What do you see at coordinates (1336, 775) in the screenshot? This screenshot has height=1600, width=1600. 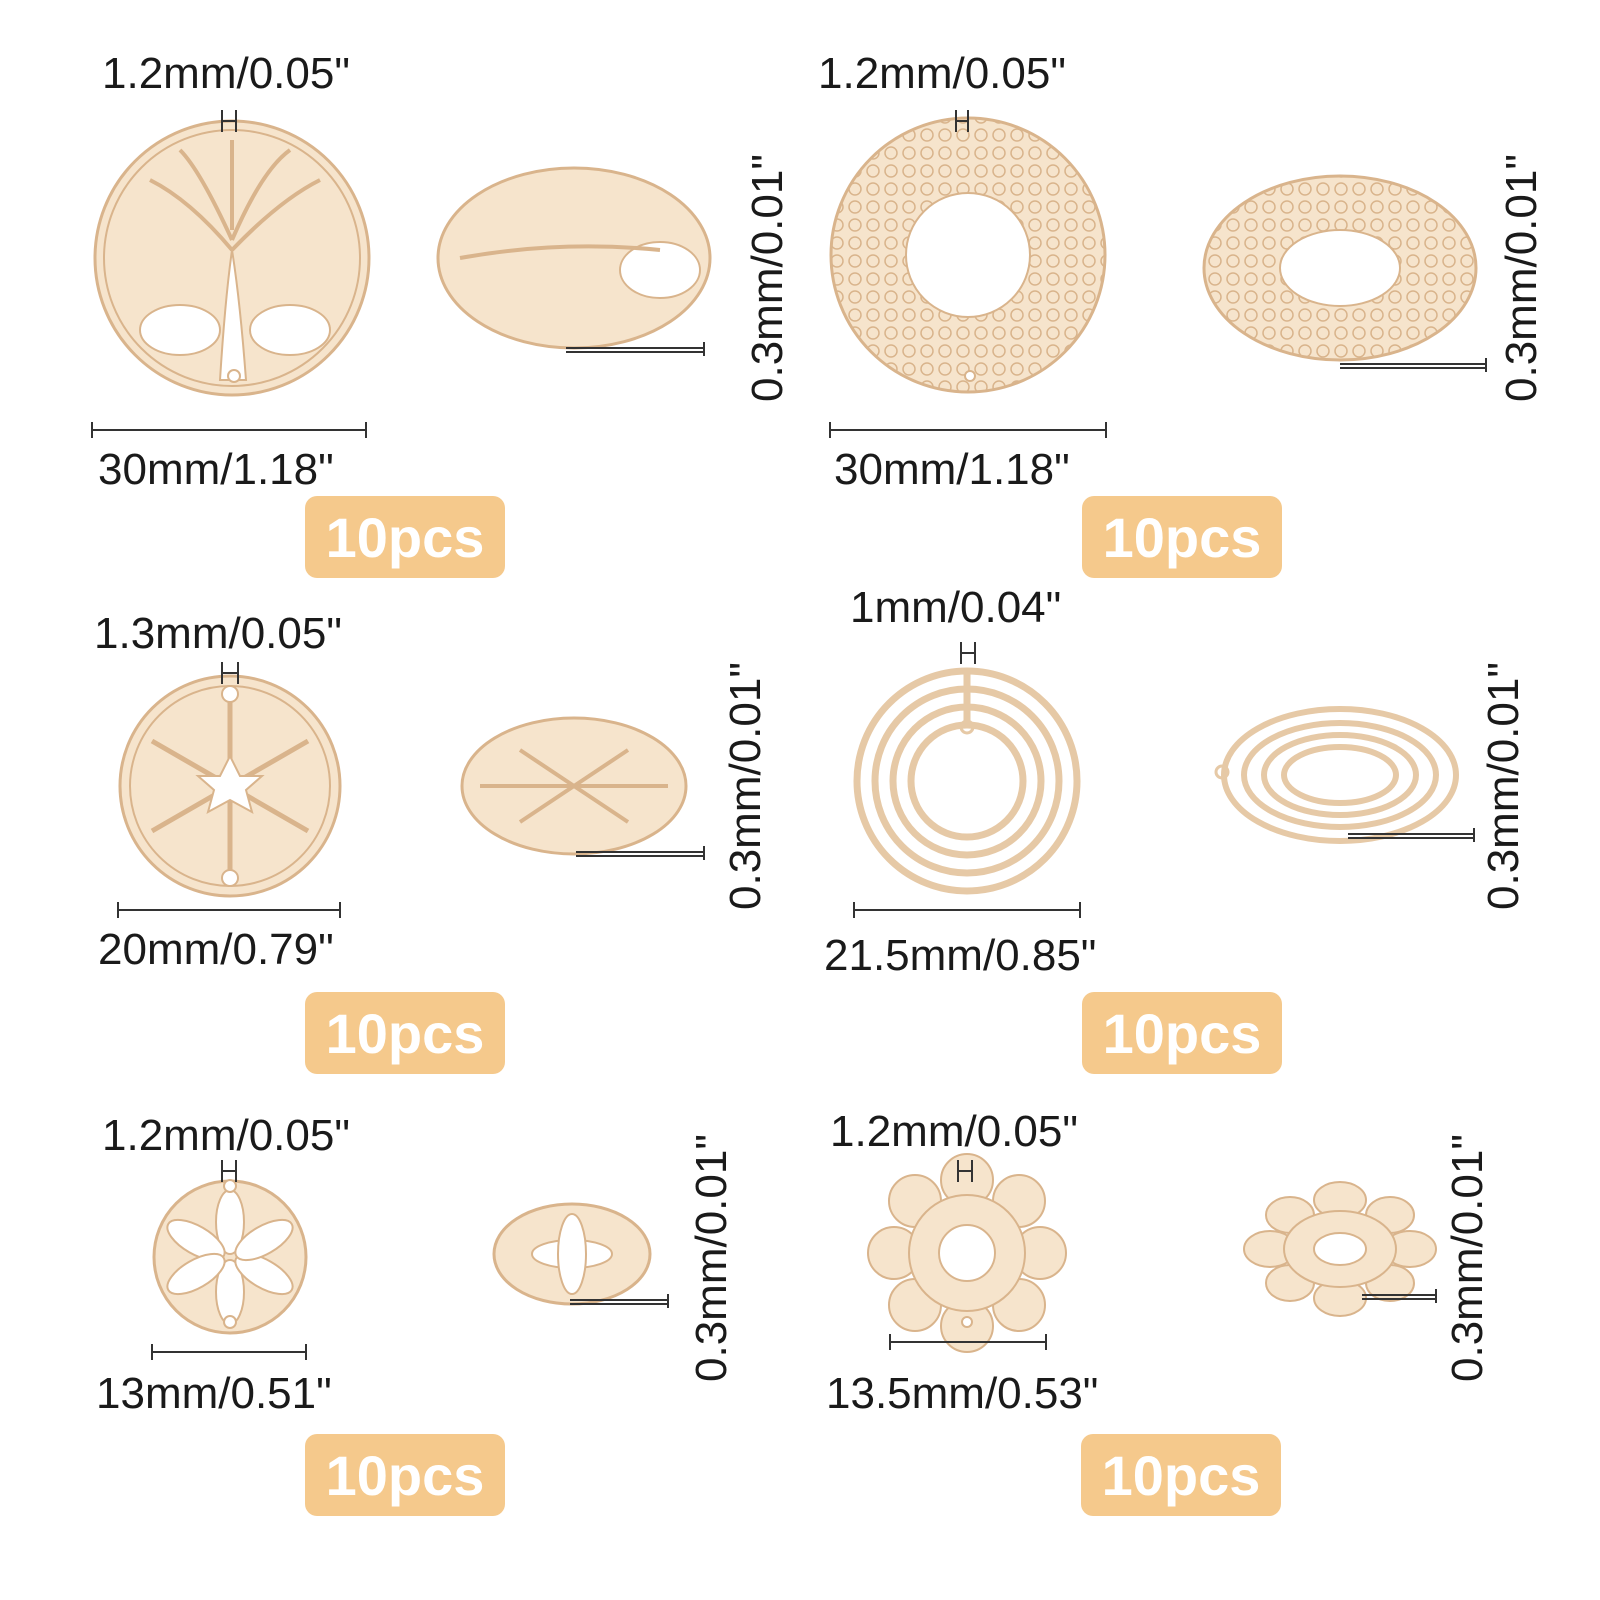 I see `rings-pendant-side` at bounding box center [1336, 775].